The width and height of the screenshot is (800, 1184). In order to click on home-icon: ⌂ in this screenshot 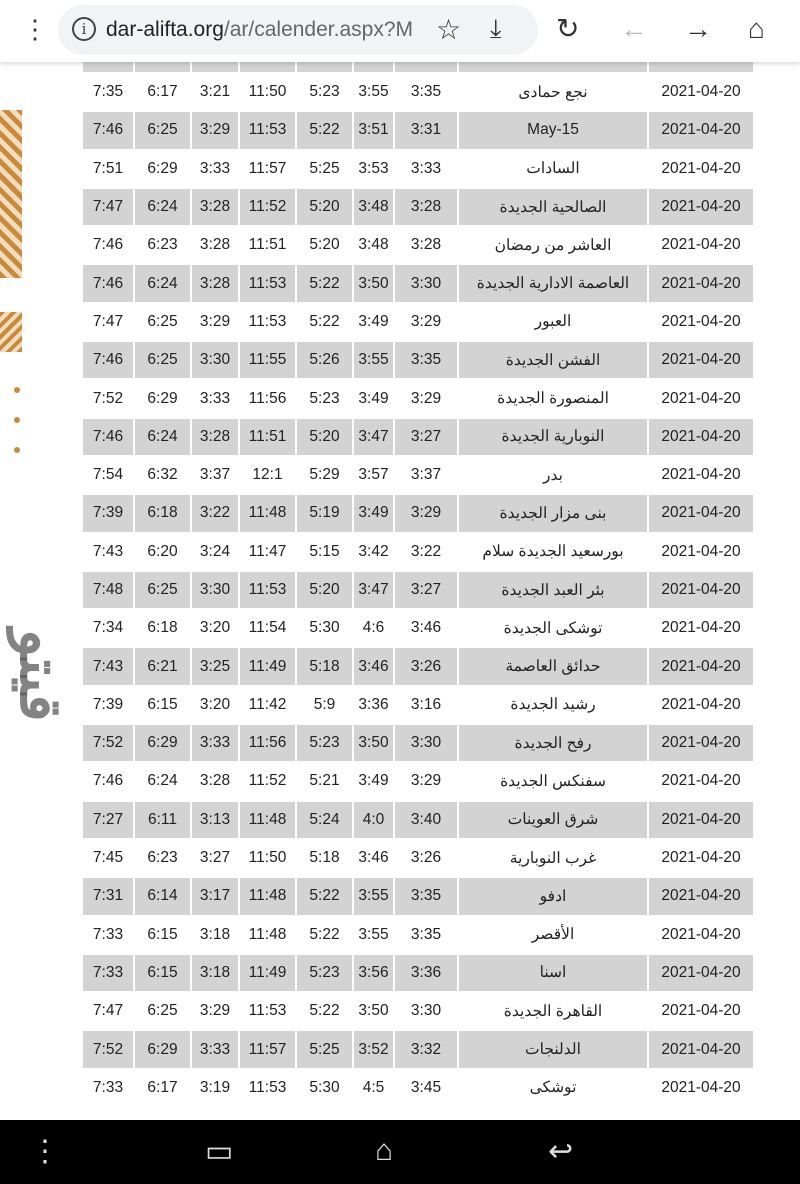, I will do `click(756, 28)`.